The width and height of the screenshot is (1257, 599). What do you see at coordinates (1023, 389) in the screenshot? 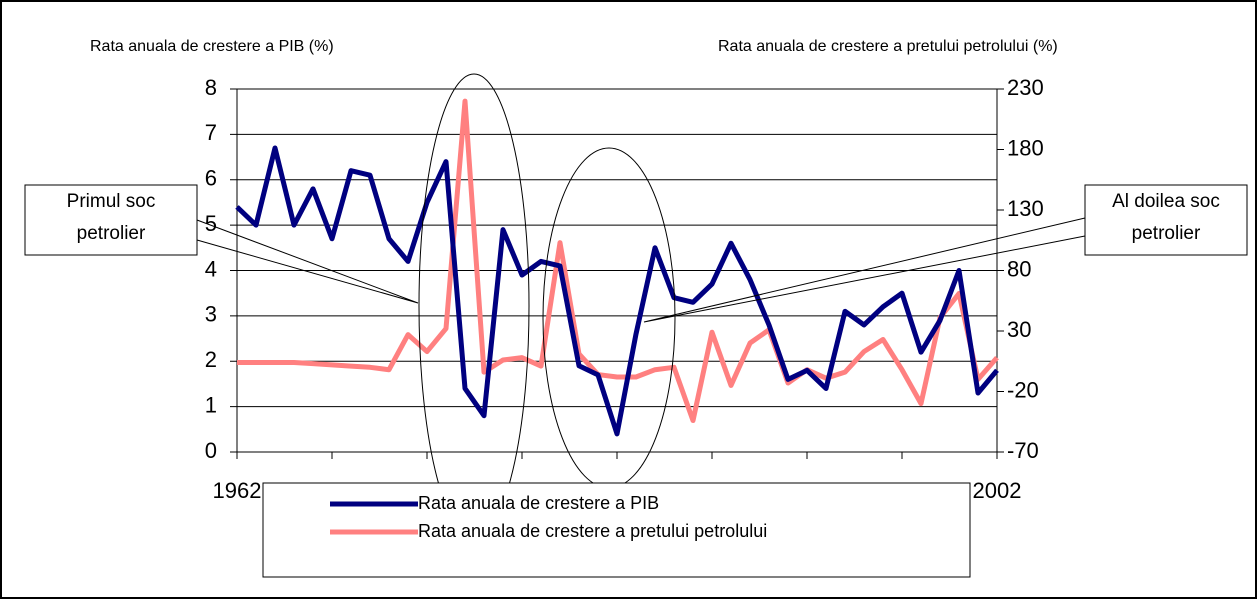
I see `y2-tick-label: -20` at bounding box center [1023, 389].